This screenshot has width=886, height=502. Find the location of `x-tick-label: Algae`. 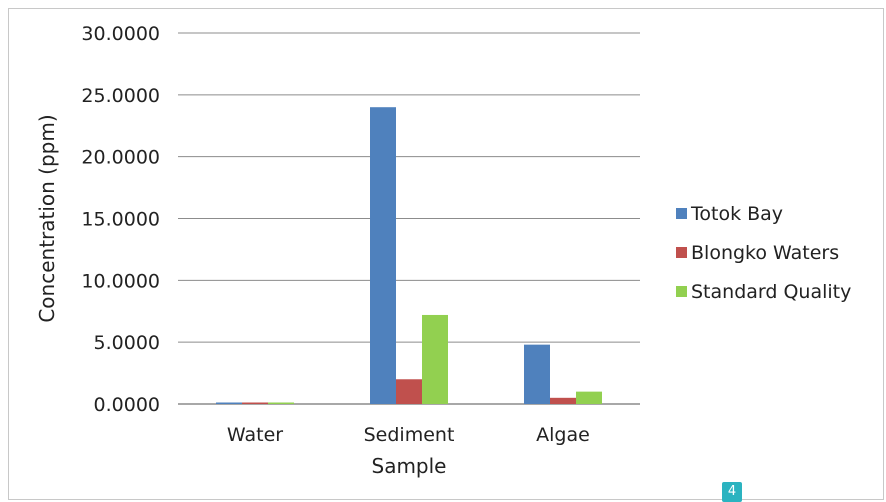

x-tick-label: Algae is located at coordinates (563, 435).